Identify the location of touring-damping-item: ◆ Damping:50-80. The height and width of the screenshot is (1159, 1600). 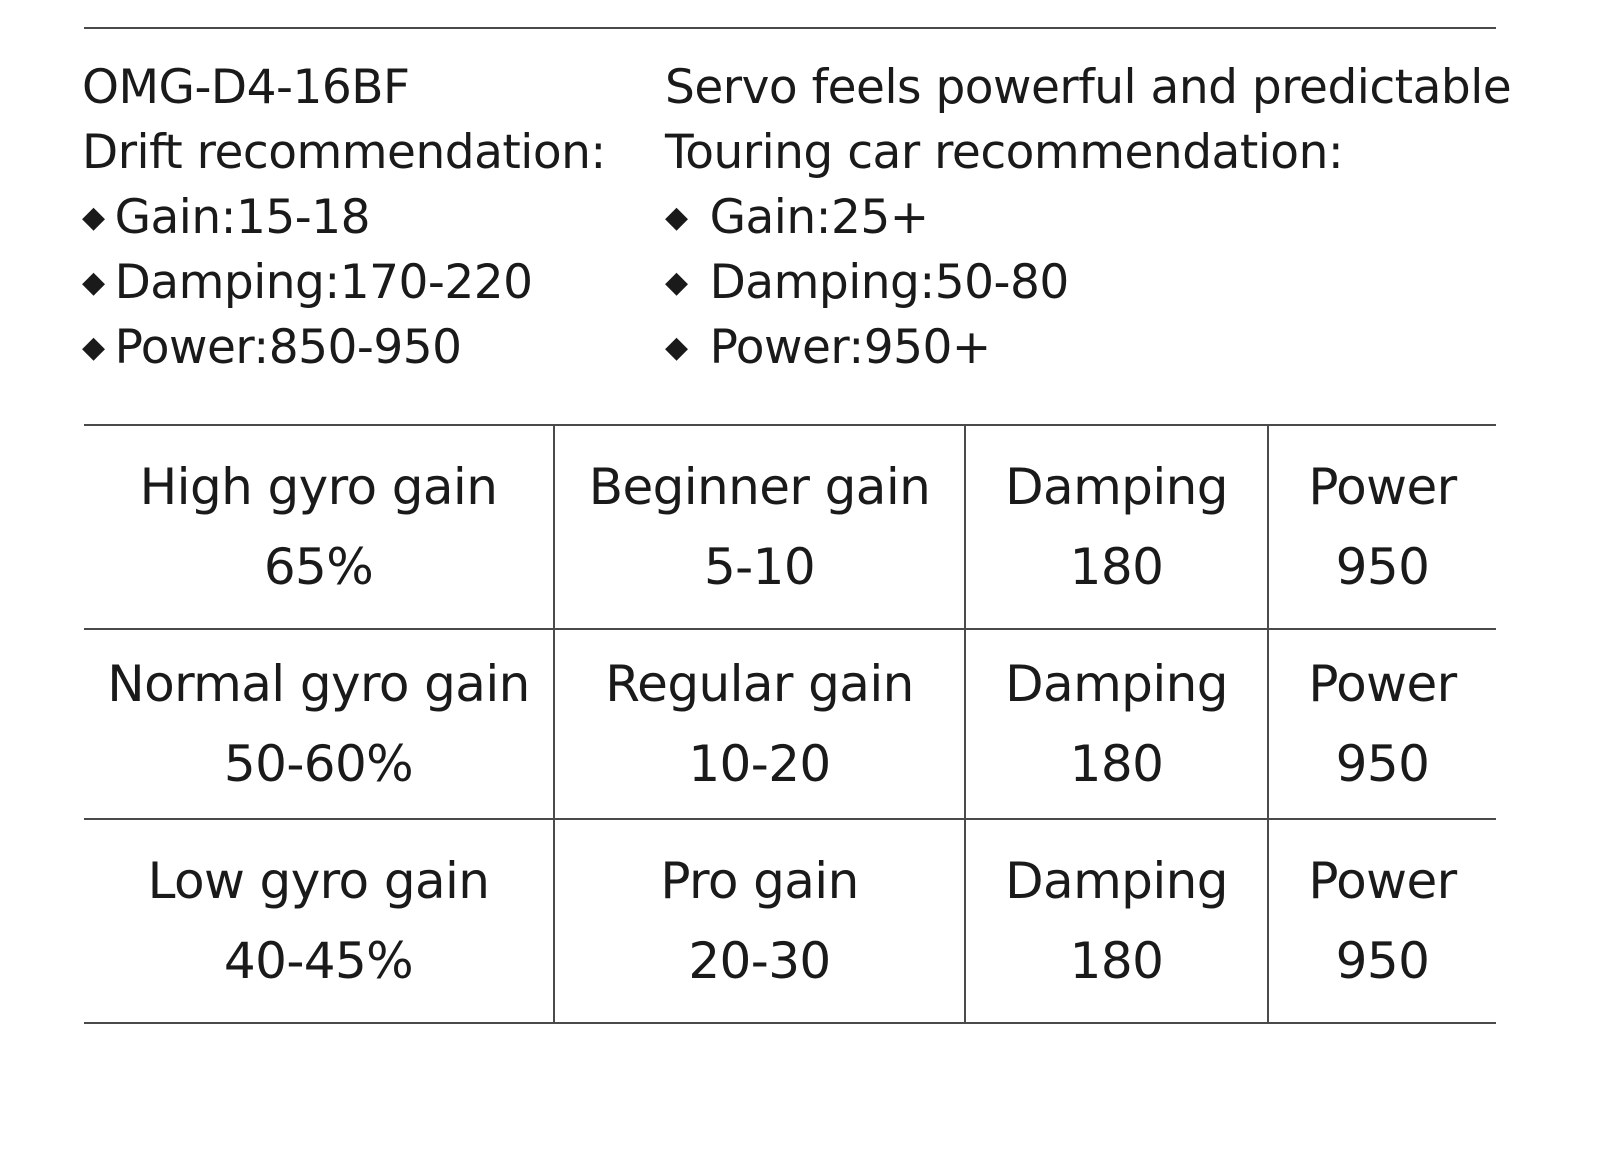
(867, 283).